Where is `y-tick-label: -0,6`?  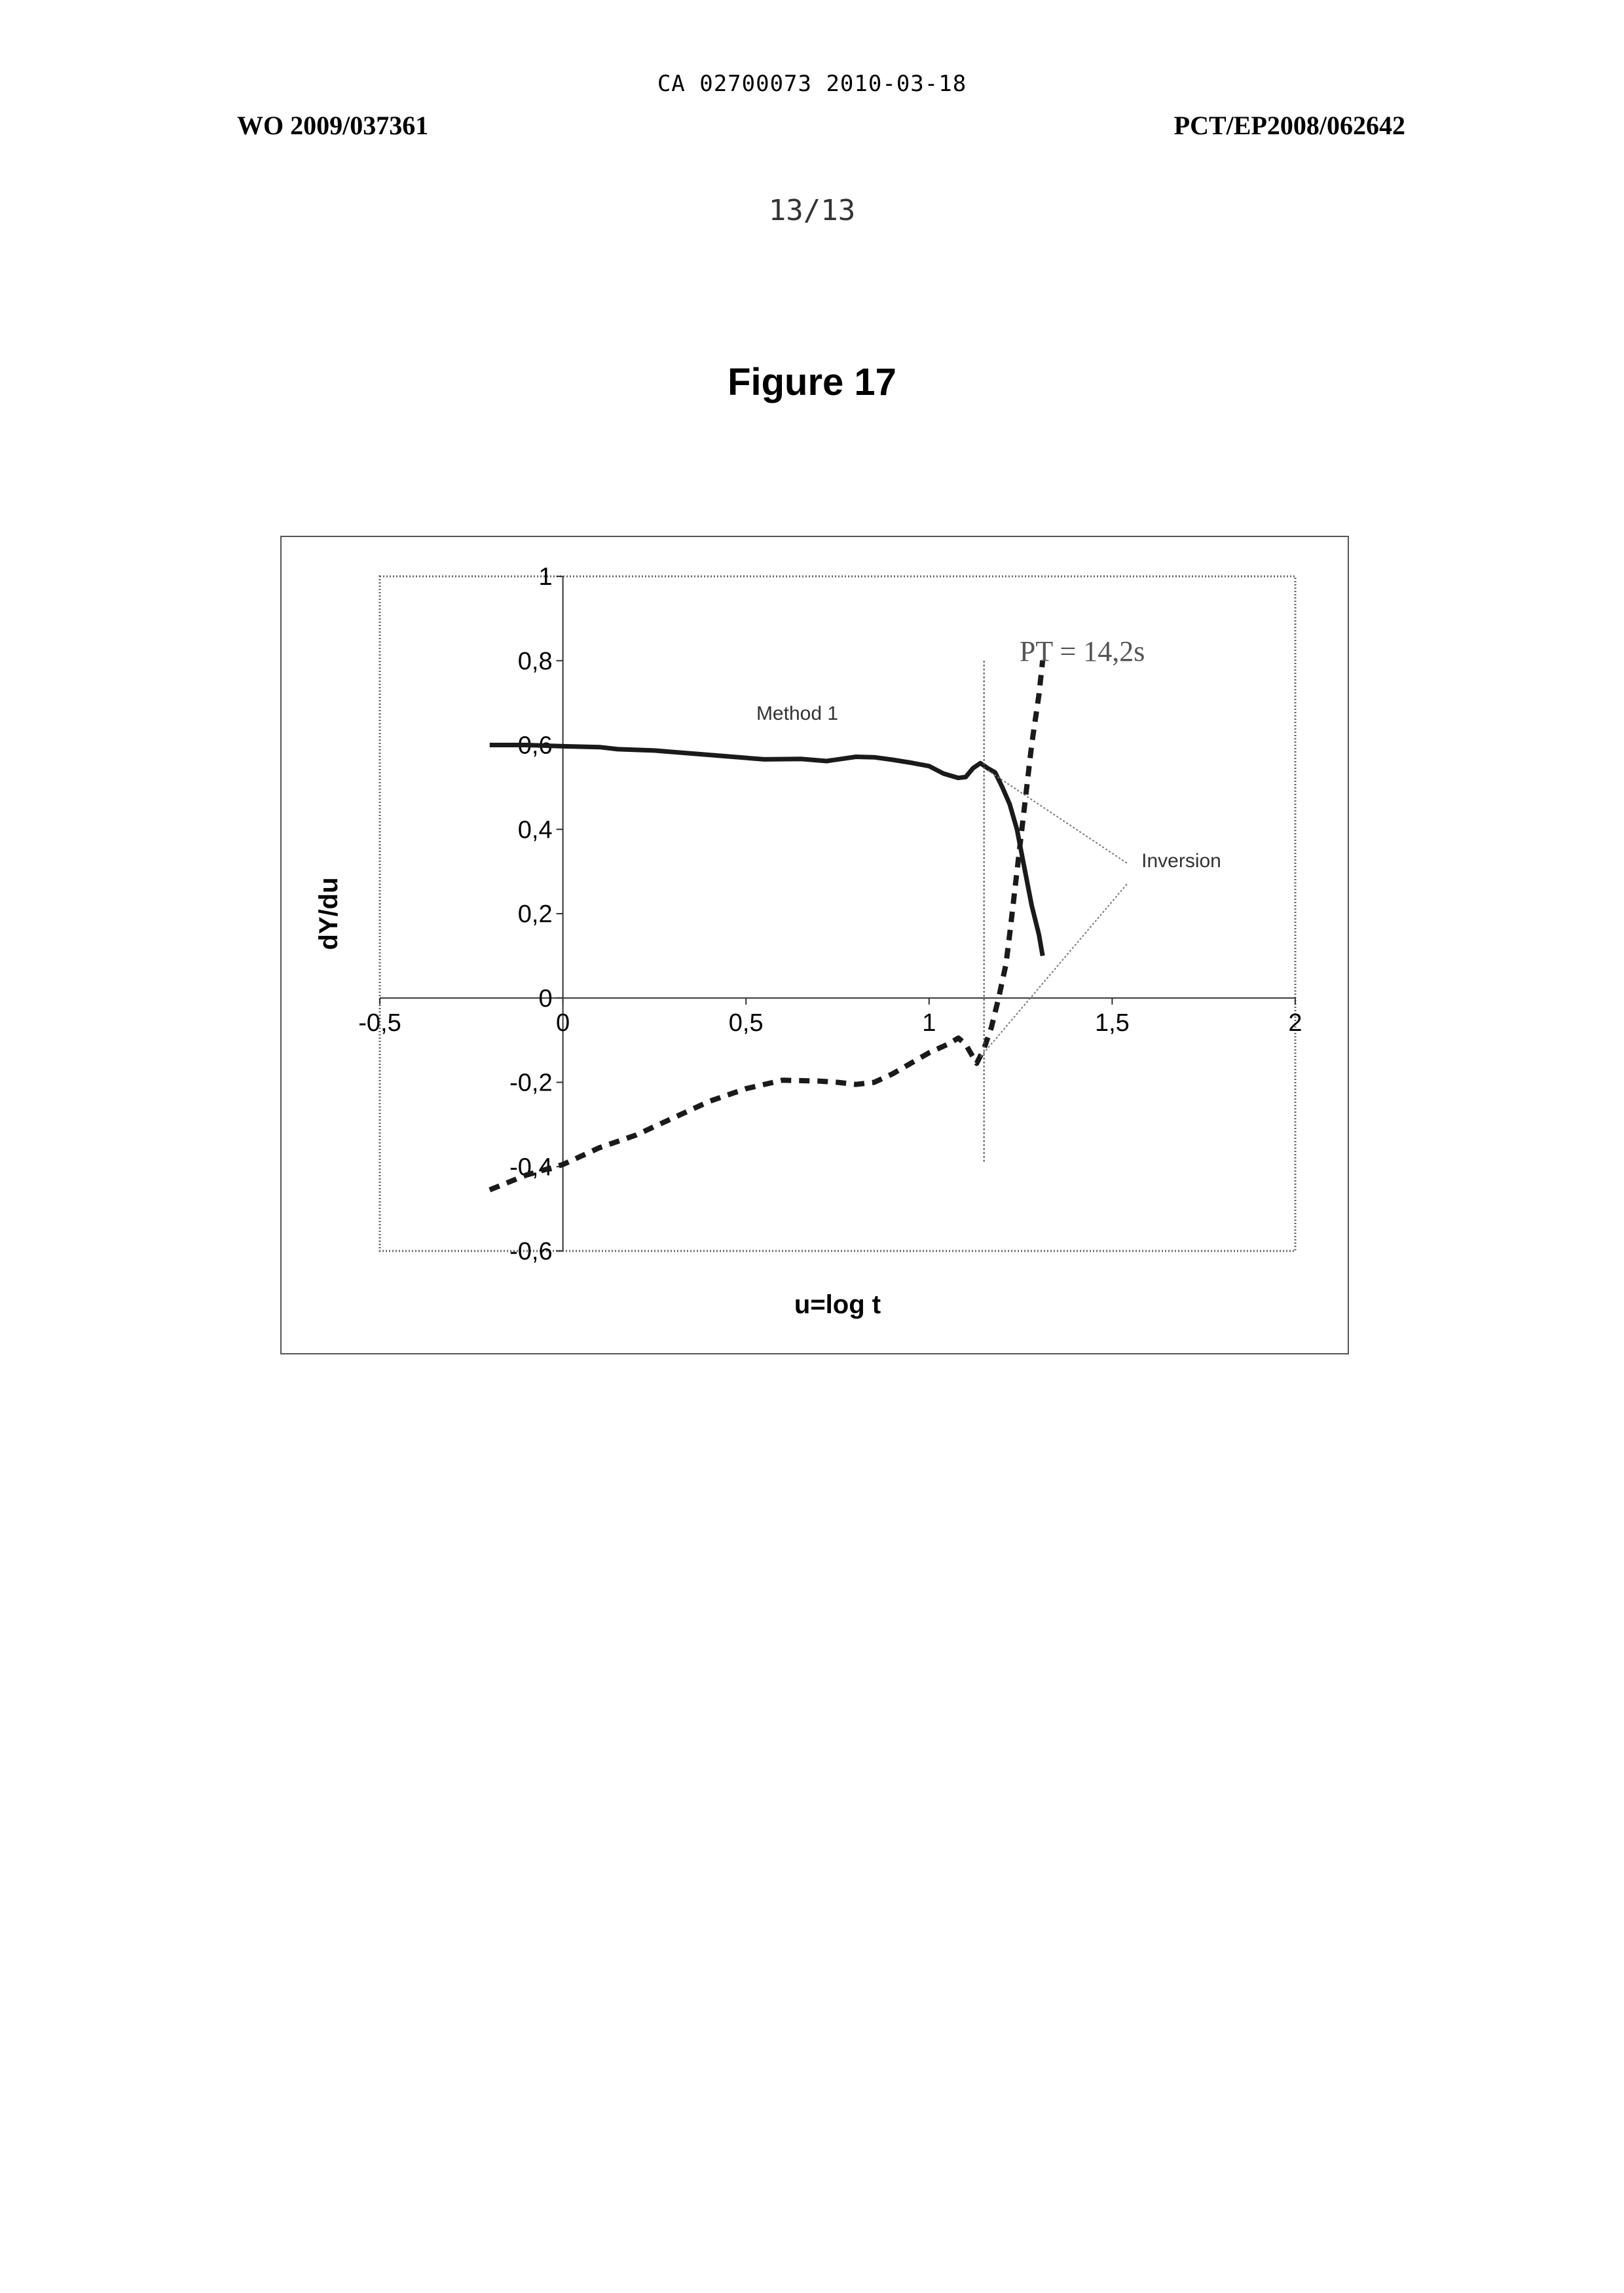
y-tick-label: -0,6 is located at coordinates (530, 1251).